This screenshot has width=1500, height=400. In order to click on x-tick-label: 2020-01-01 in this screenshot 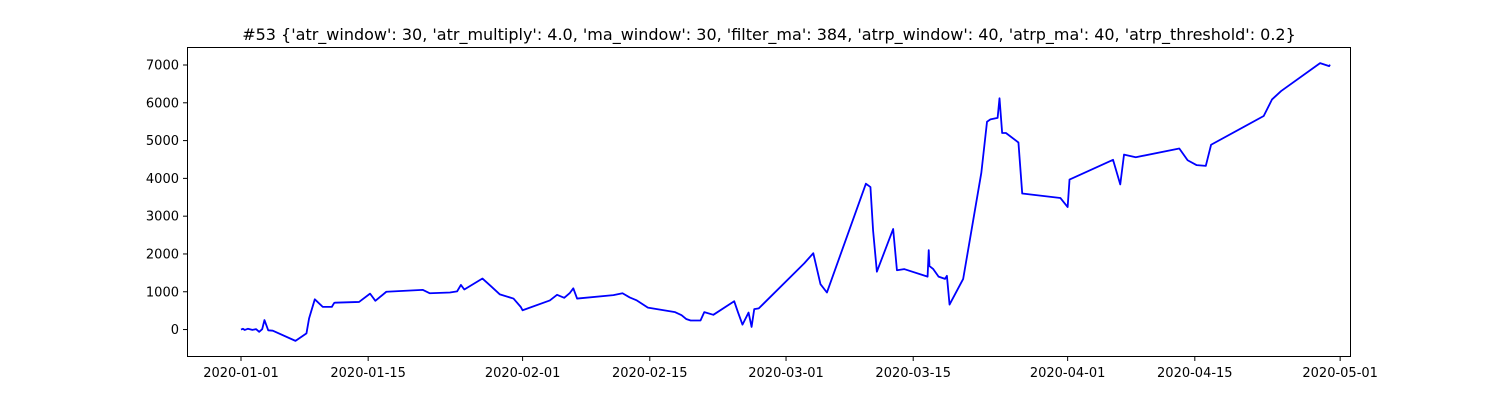, I will do `click(241, 373)`.